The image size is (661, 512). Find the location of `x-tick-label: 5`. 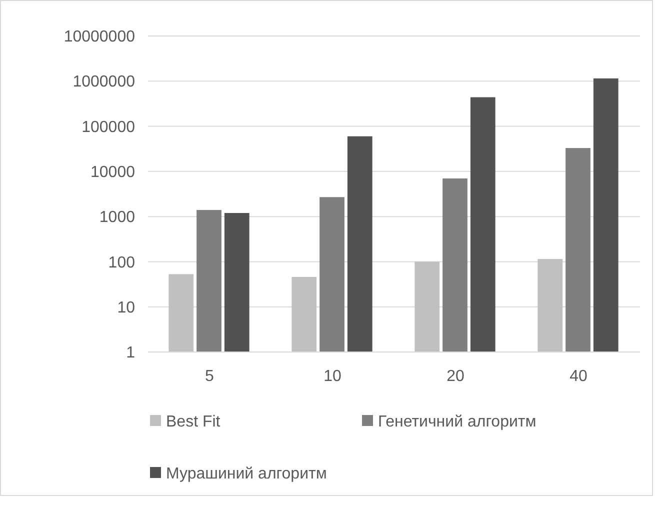

x-tick-label: 5 is located at coordinates (209, 376).